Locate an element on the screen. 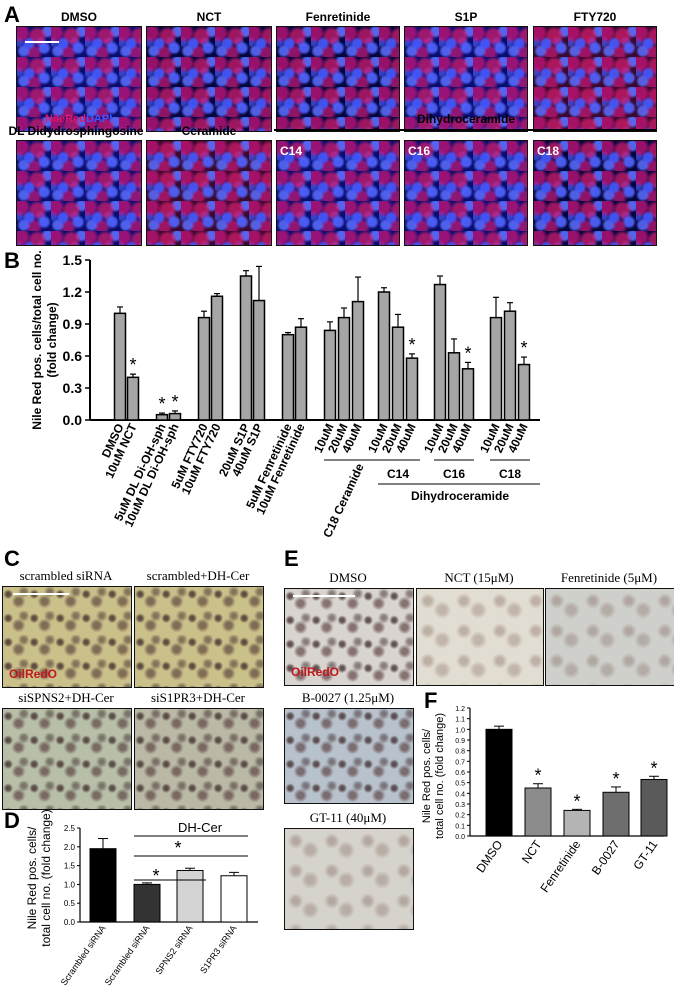 The width and height of the screenshot is (674, 1006). panel-e-title-b0027: B-0027 (1.25μM) is located at coordinates (348, 697).